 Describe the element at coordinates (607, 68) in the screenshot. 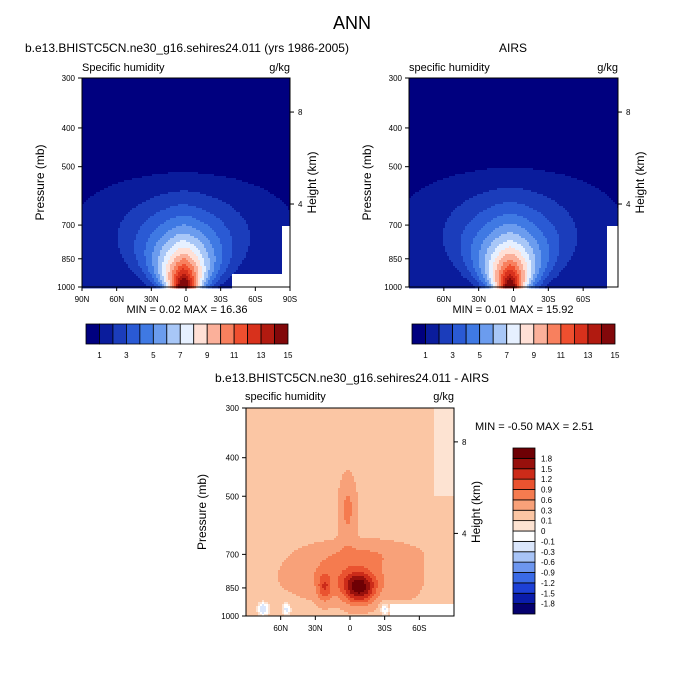

I see `panel-obs-units: g/kg` at that location.